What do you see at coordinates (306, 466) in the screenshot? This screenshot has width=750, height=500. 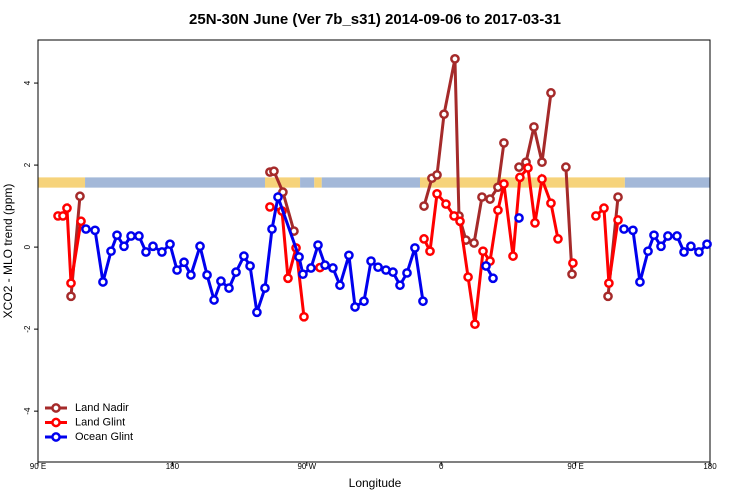 I see `x-tick-label: 90 W` at bounding box center [306, 466].